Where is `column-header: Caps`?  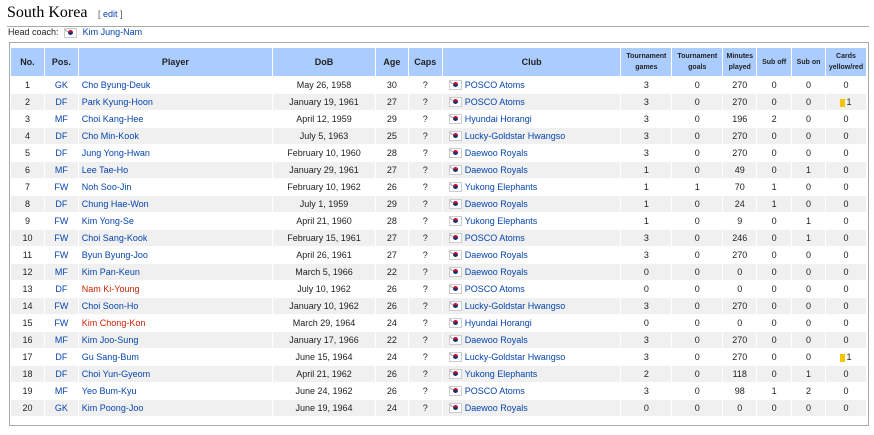
column-header: Caps is located at coordinates (425, 62).